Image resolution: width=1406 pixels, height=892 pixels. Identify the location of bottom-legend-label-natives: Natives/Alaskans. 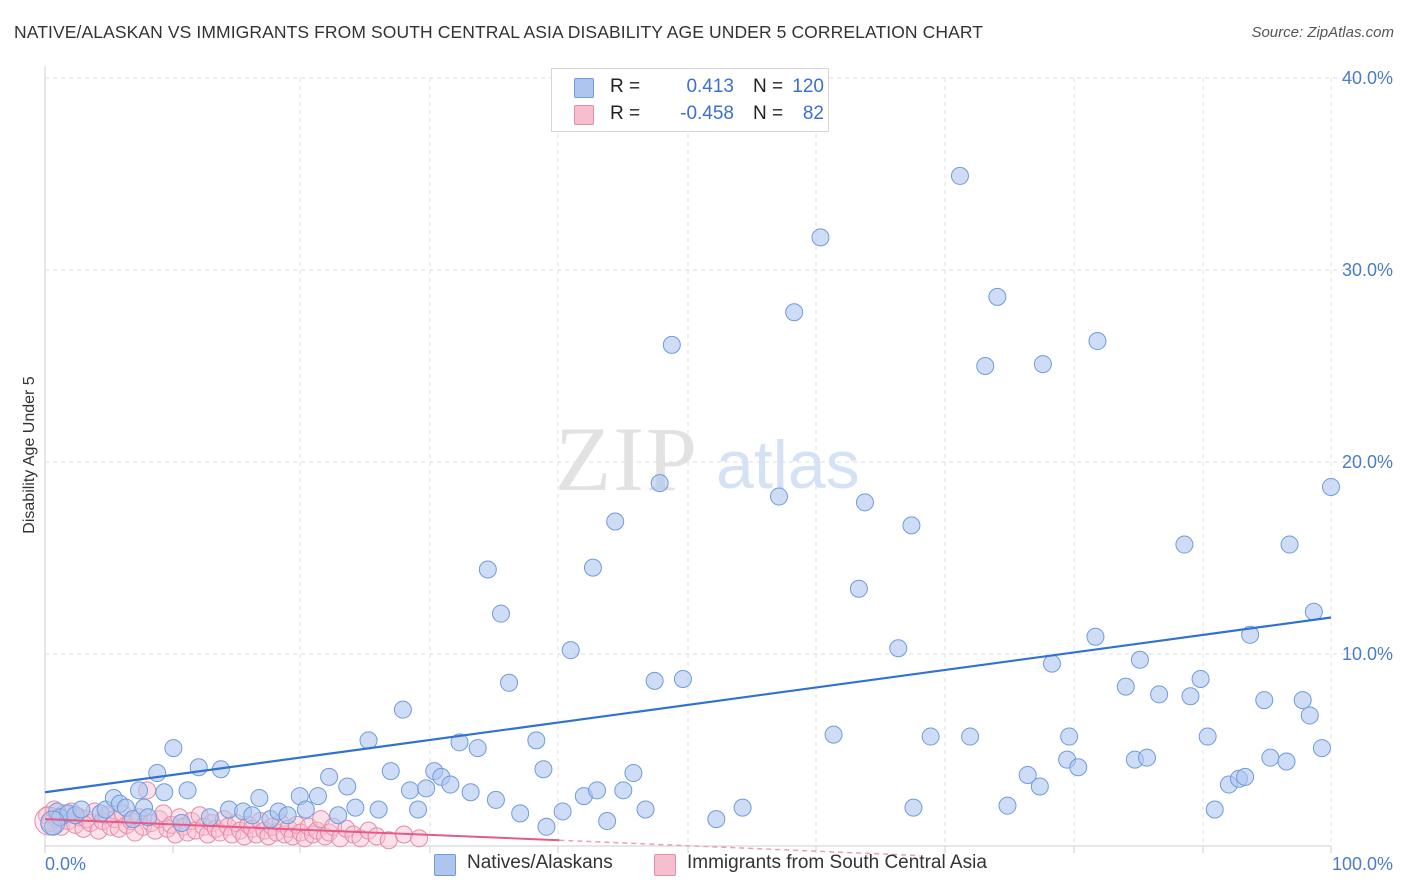
(540, 862).